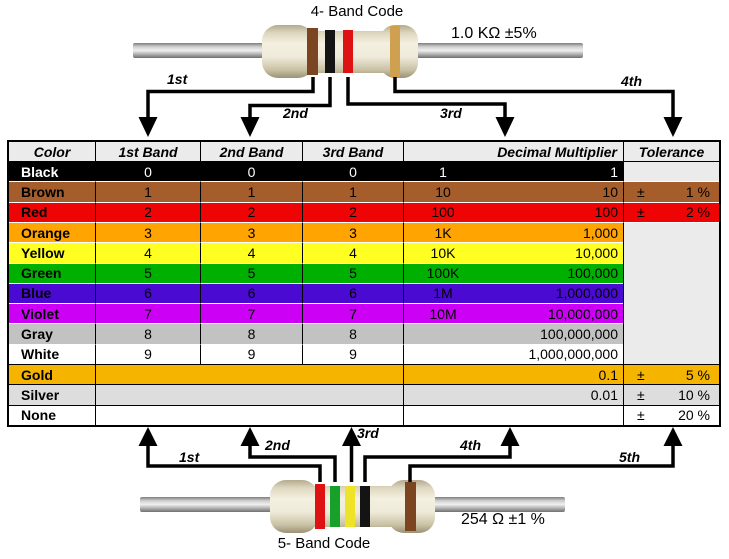  I want to click on tolerance-value: 10 %, so click(694, 395).